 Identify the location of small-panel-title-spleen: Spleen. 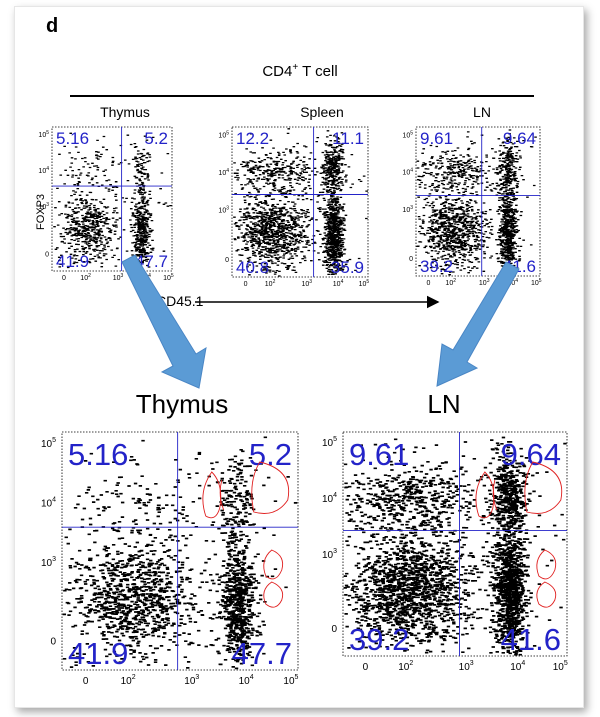
(322, 112).